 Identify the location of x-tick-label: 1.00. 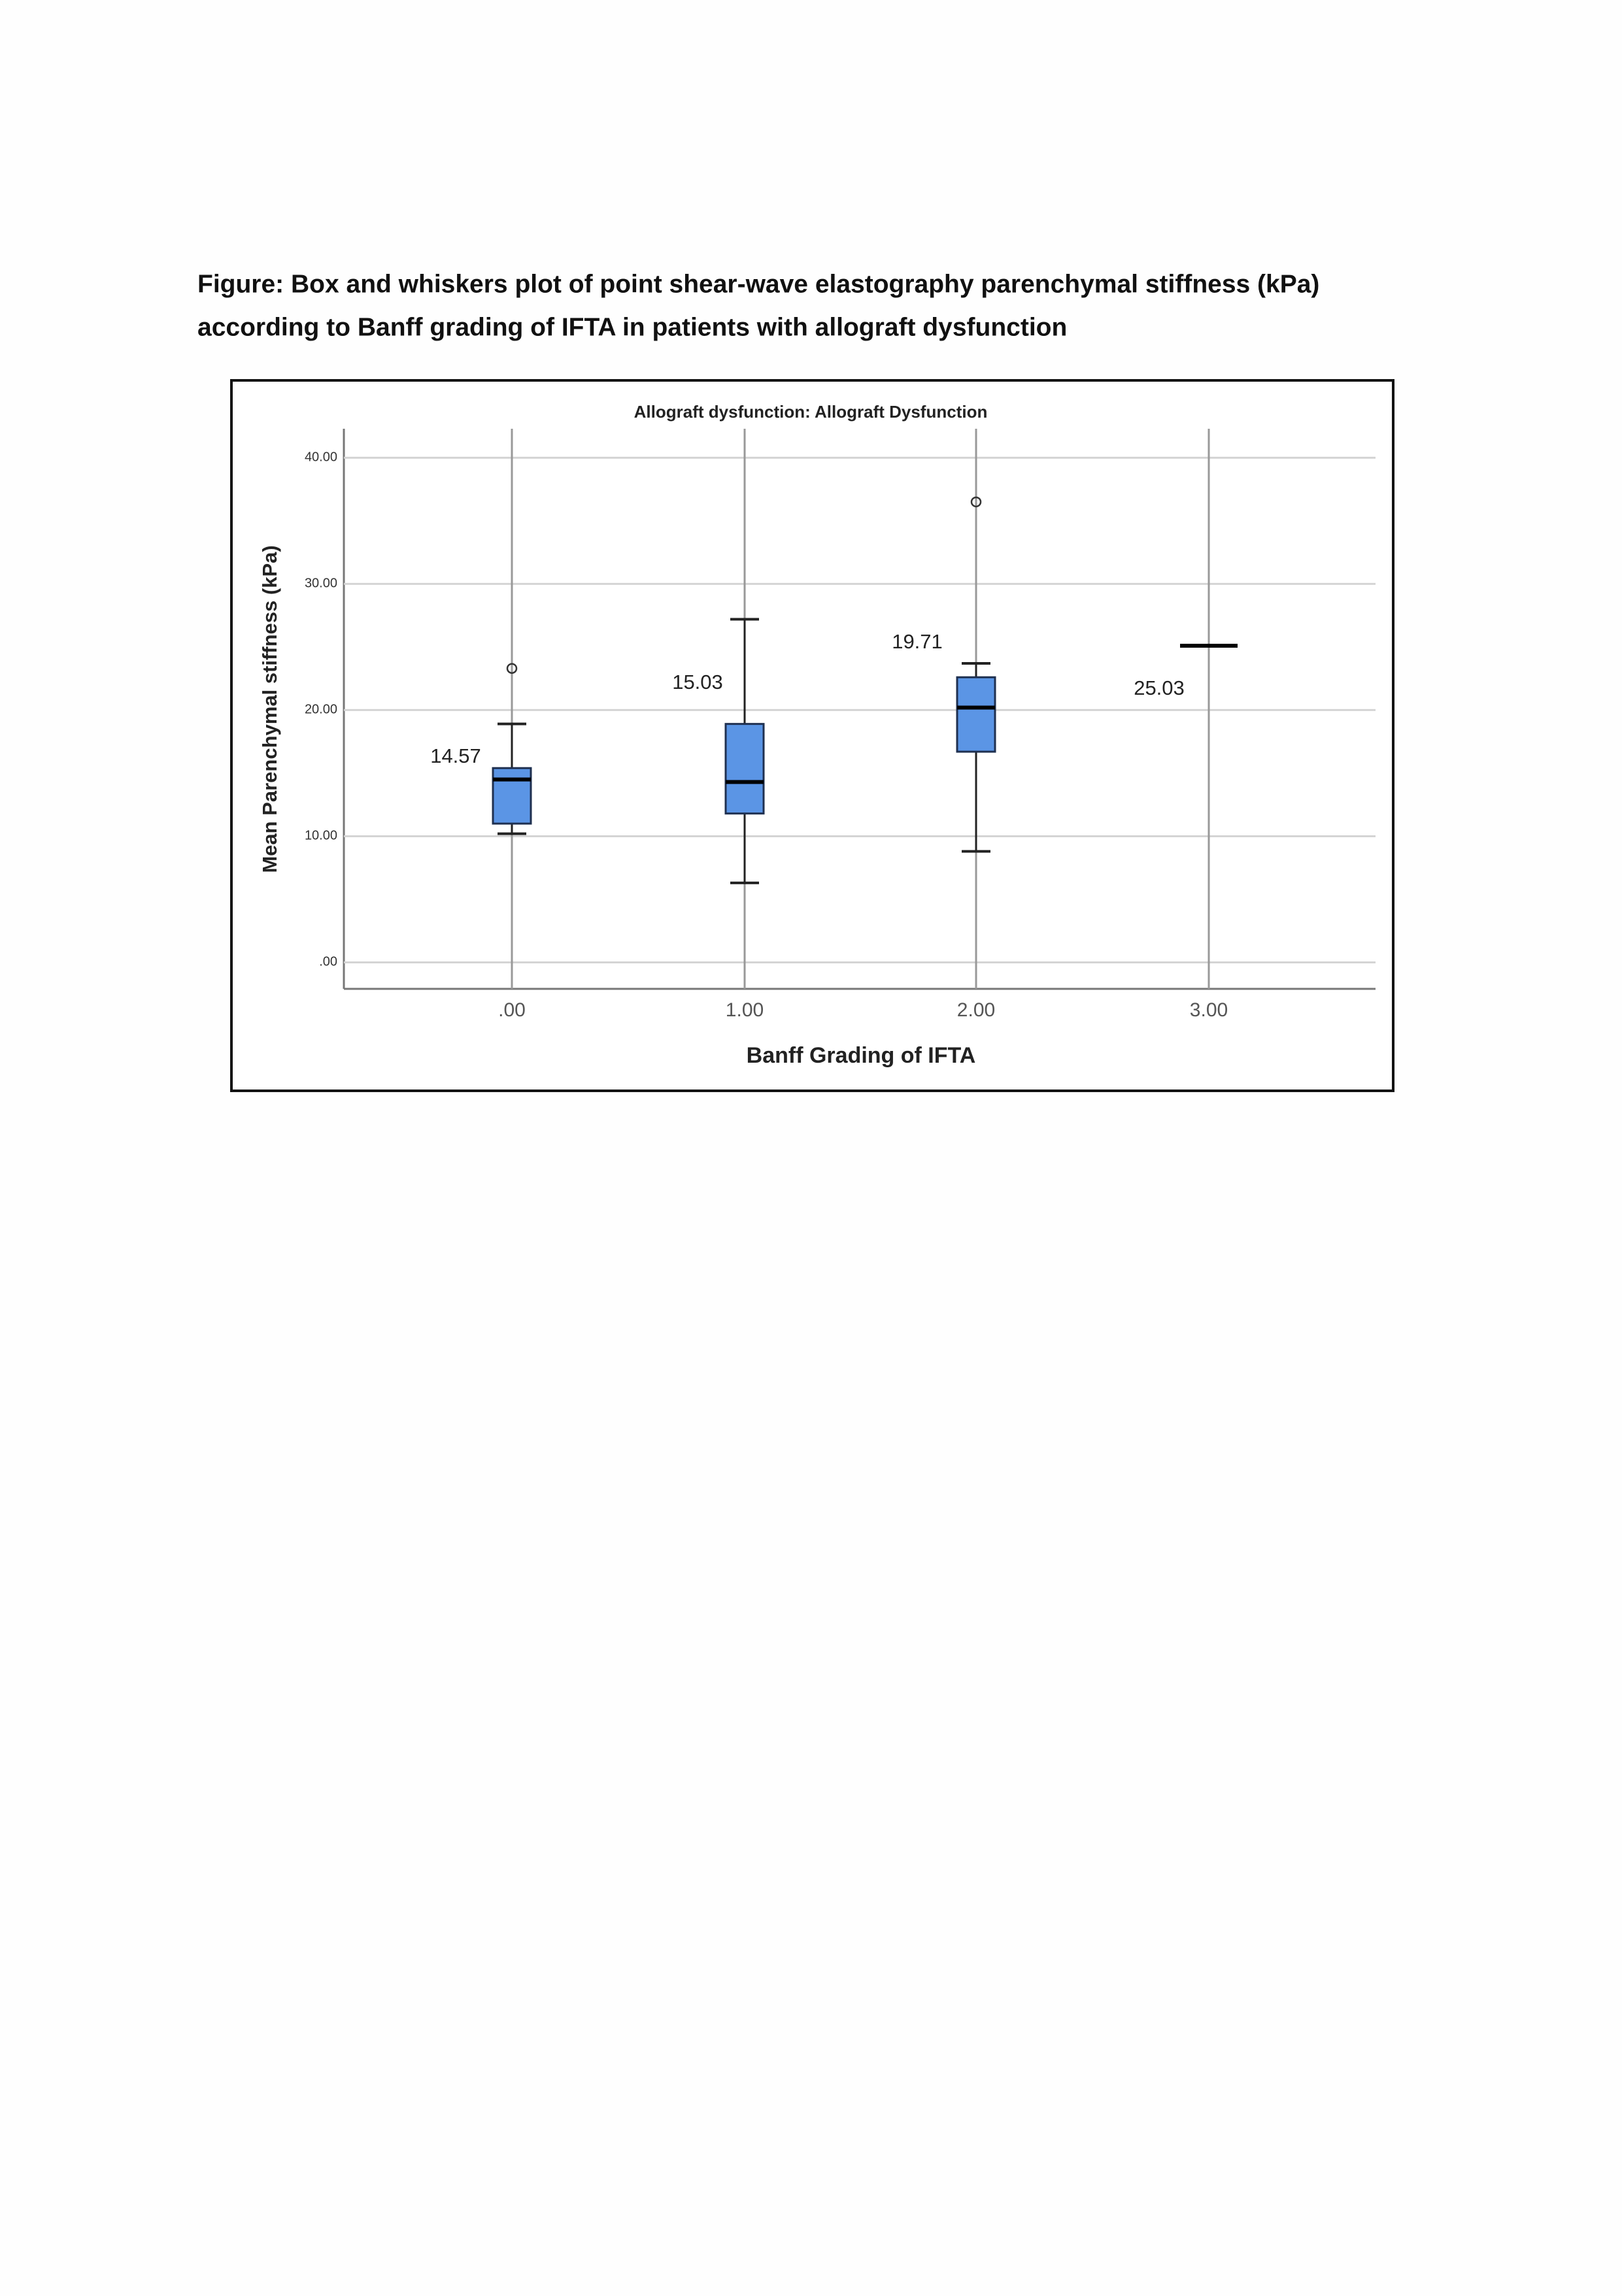
(745, 1010).